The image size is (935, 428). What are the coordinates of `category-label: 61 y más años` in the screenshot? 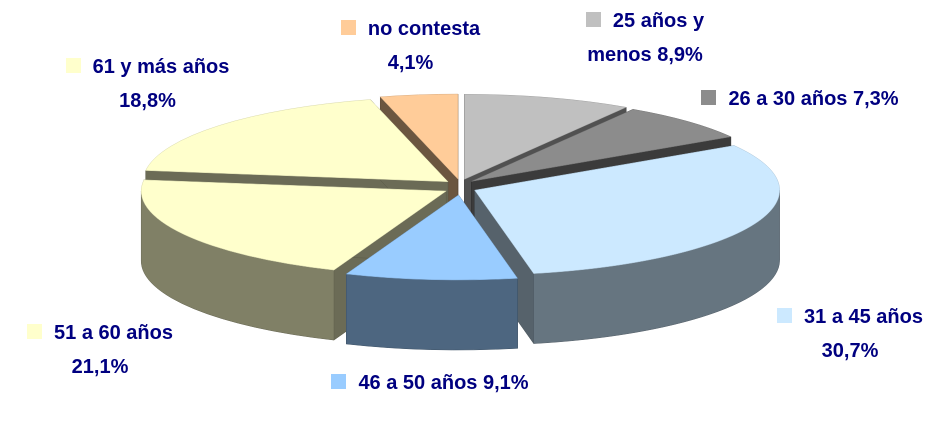 It's located at (161, 67).